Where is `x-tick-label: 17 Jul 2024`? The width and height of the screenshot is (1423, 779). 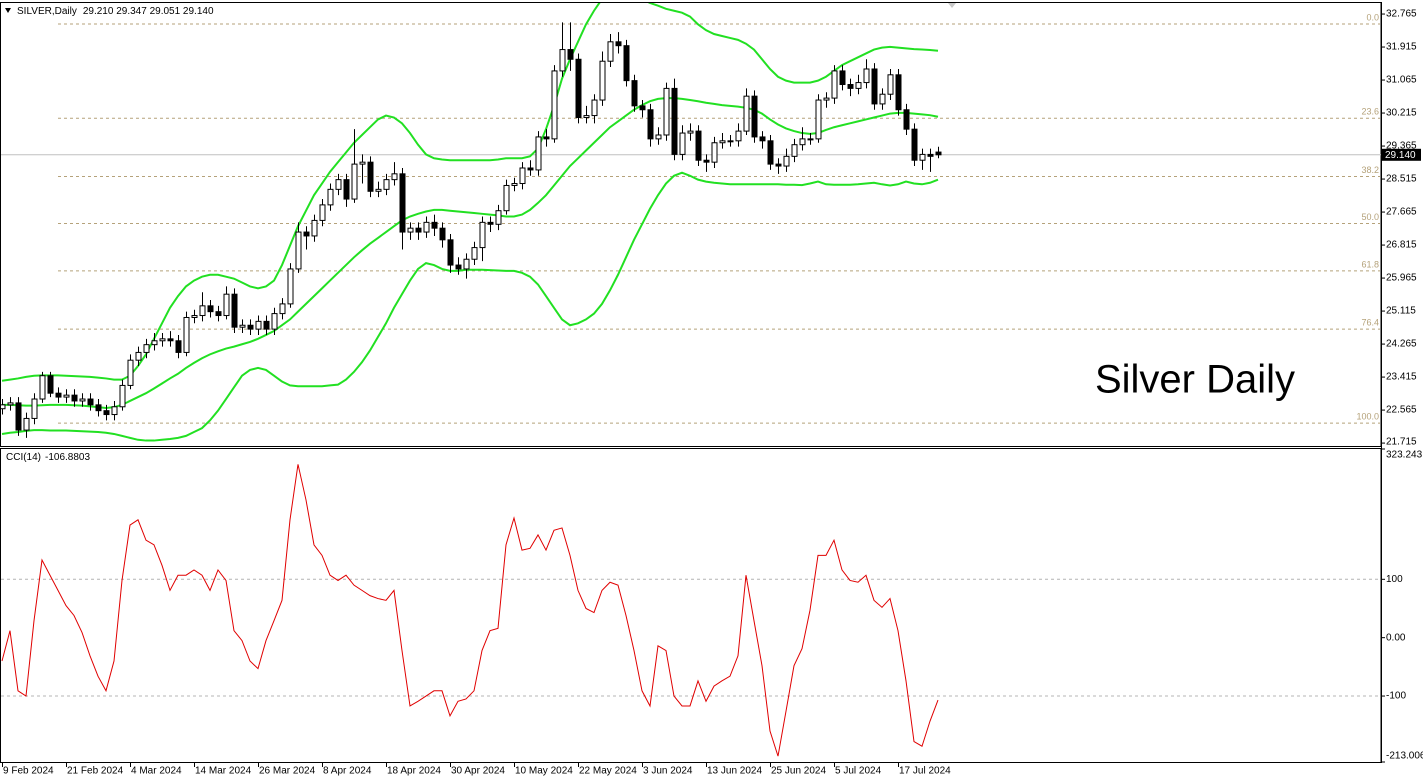 x-tick-label: 17 Jul 2024 is located at coordinates (925, 771).